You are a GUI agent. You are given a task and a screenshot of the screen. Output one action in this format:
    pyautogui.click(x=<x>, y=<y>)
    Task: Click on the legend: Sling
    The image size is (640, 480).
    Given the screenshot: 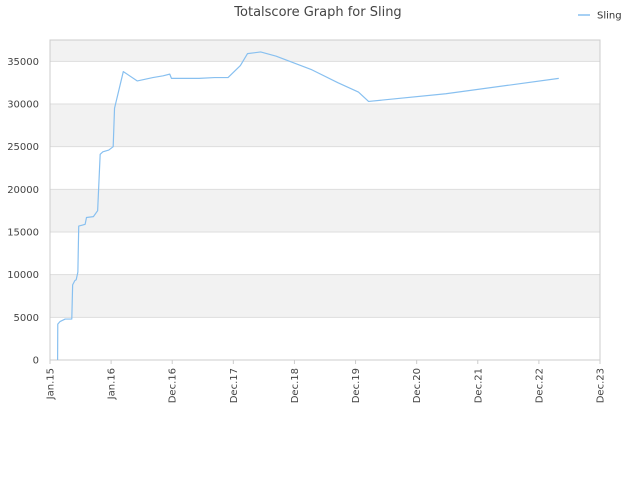 What is the action you would take?
    pyautogui.click(x=600, y=16)
    